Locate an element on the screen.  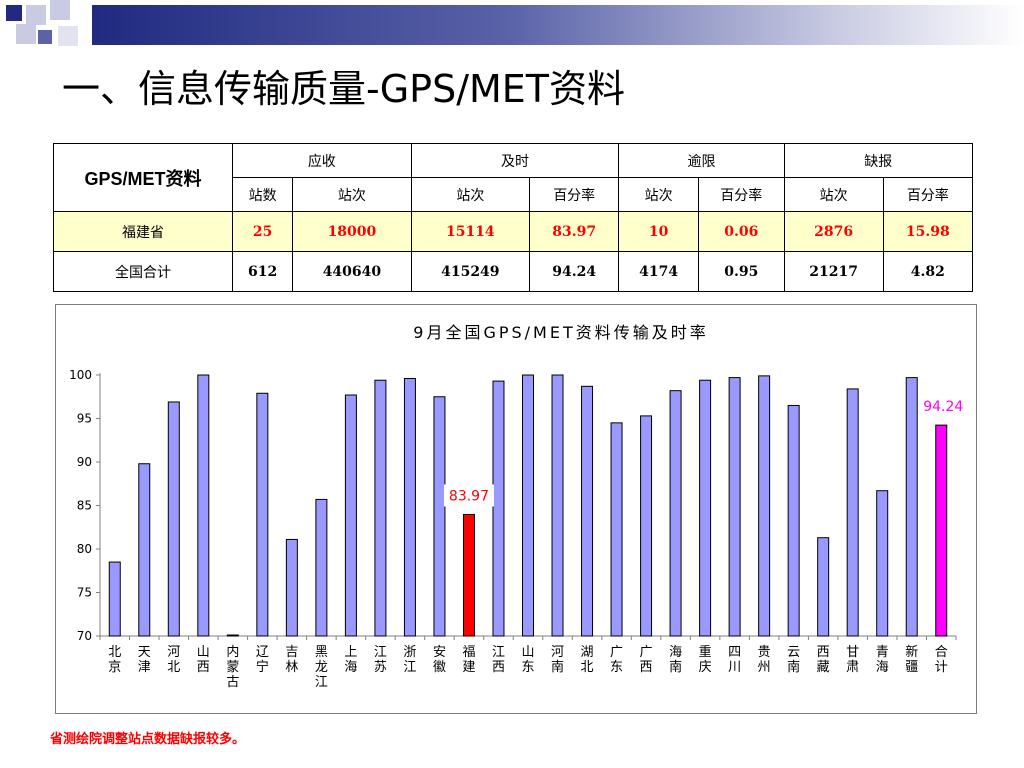
chart-title: 9月全国GPS/MET资料传输及时率 is located at coordinates (560, 332).